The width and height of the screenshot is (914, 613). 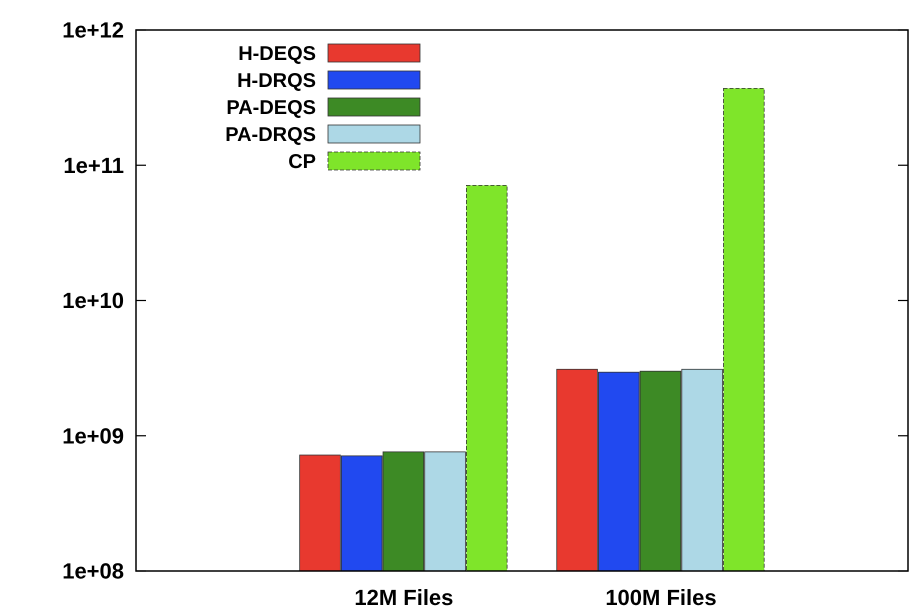 I want to click on y-tick-label: 1e+09, so click(x=93, y=435).